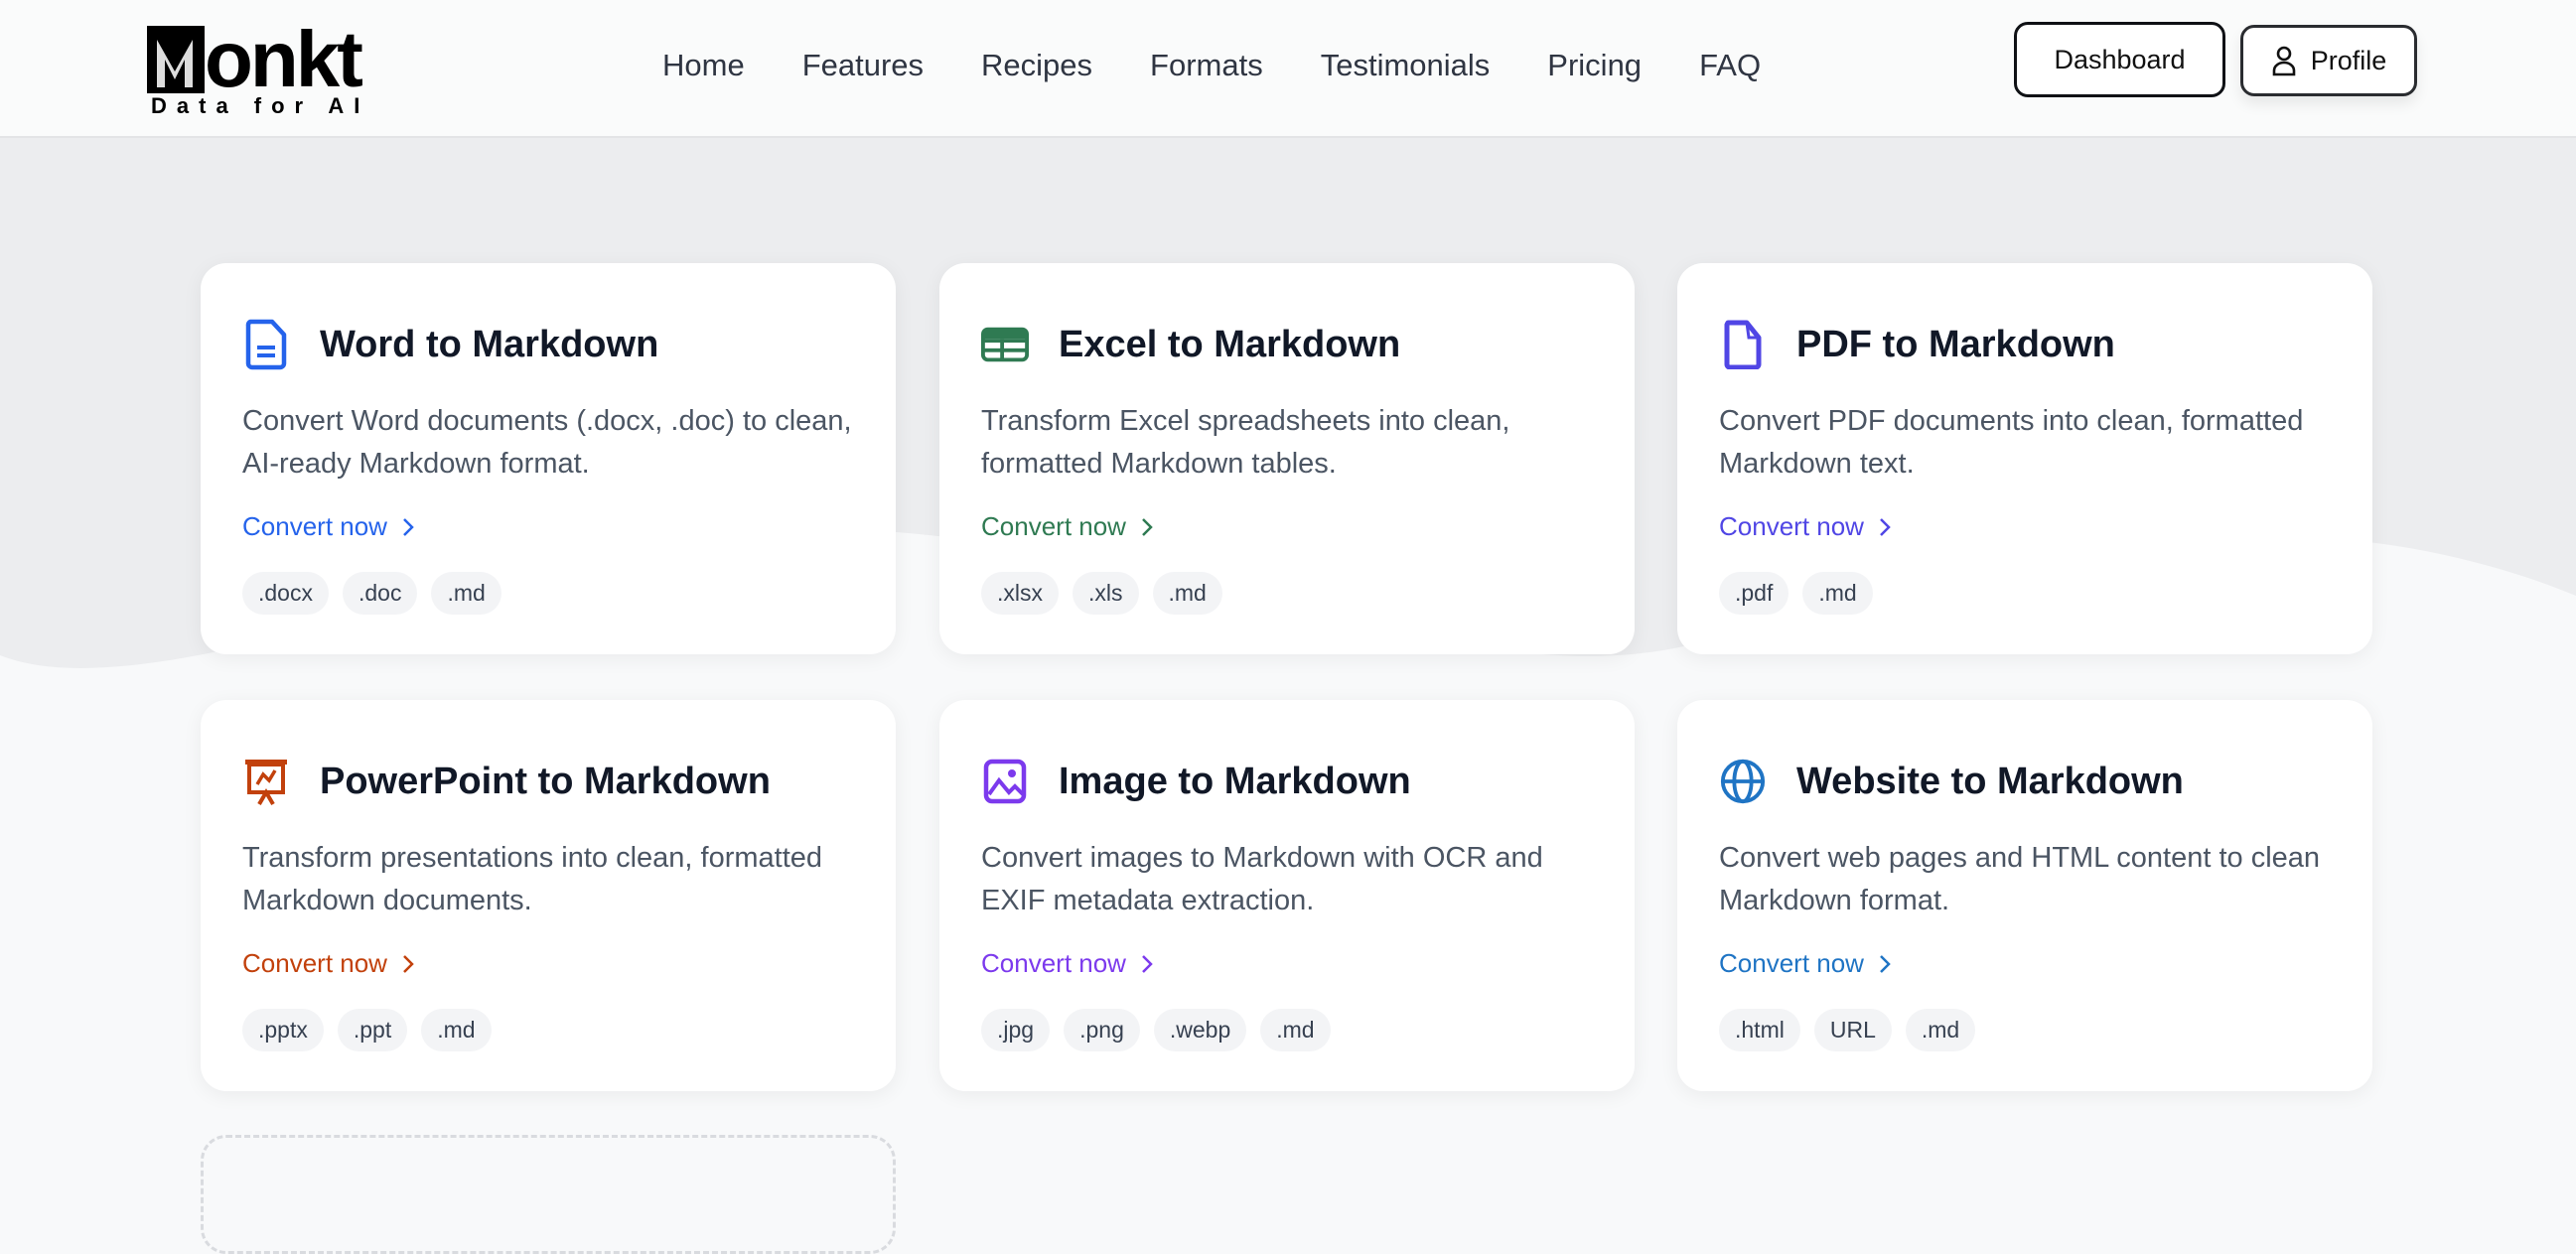 The height and width of the screenshot is (1254, 2576). What do you see at coordinates (546, 781) in the screenshot?
I see `card-title: PowerPoint to Markdown` at bounding box center [546, 781].